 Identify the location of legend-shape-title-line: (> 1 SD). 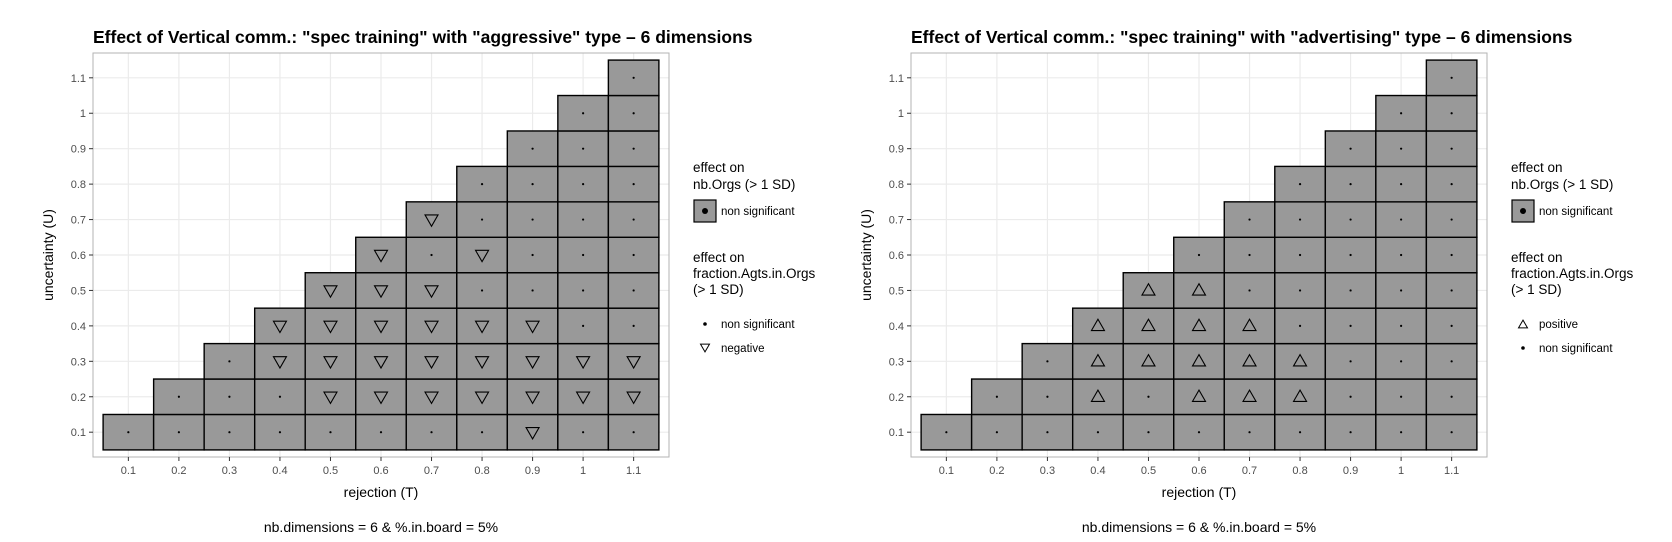
(1536, 289).